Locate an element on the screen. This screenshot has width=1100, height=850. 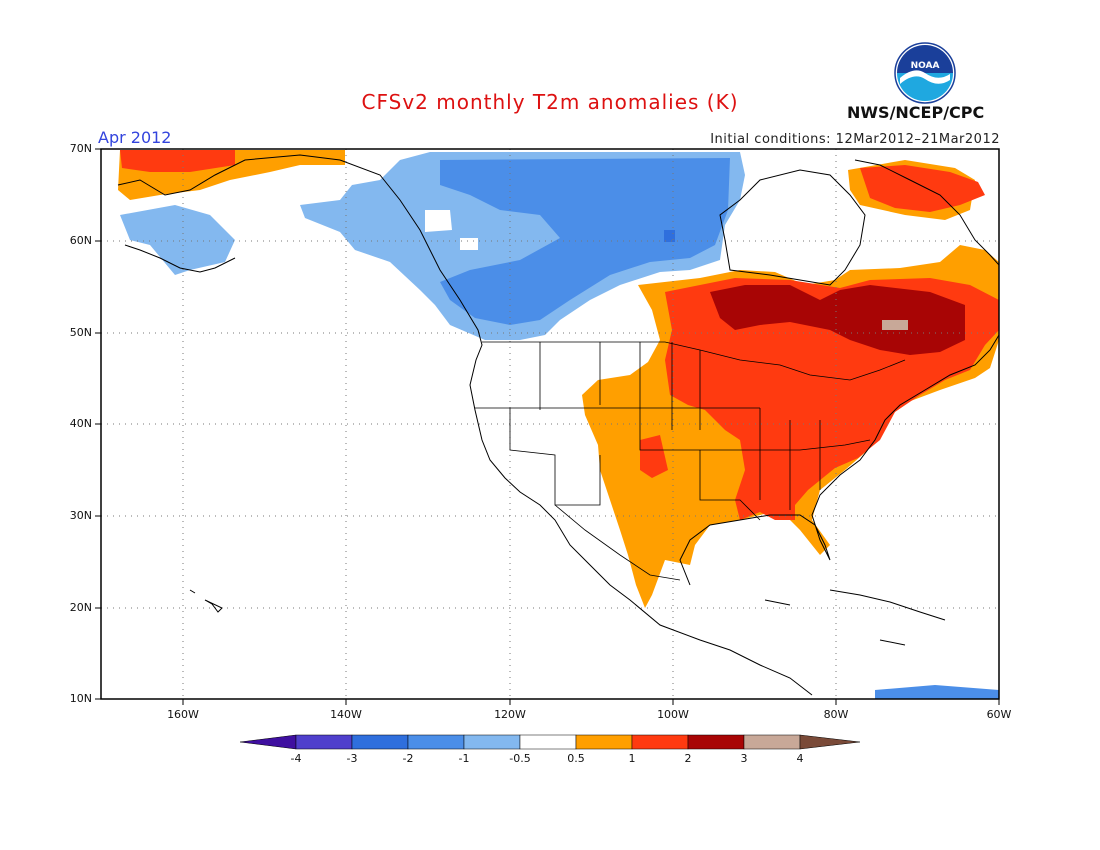
coast-labrador is located at coordinates (926, 212).